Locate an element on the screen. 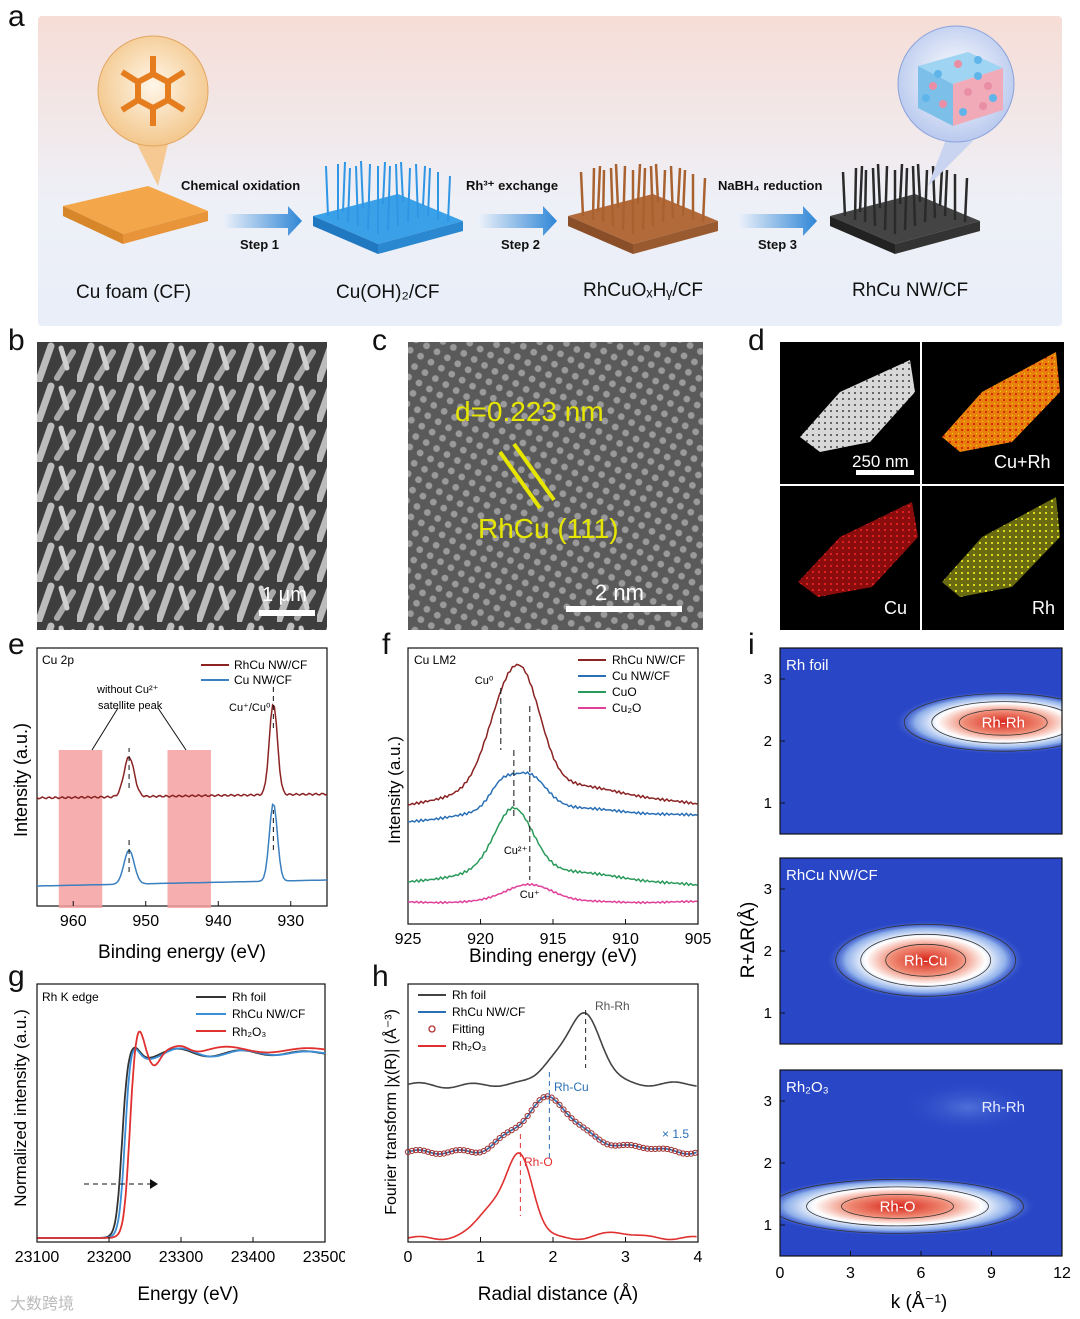  x-tick-label: 6 is located at coordinates (921, 1273).